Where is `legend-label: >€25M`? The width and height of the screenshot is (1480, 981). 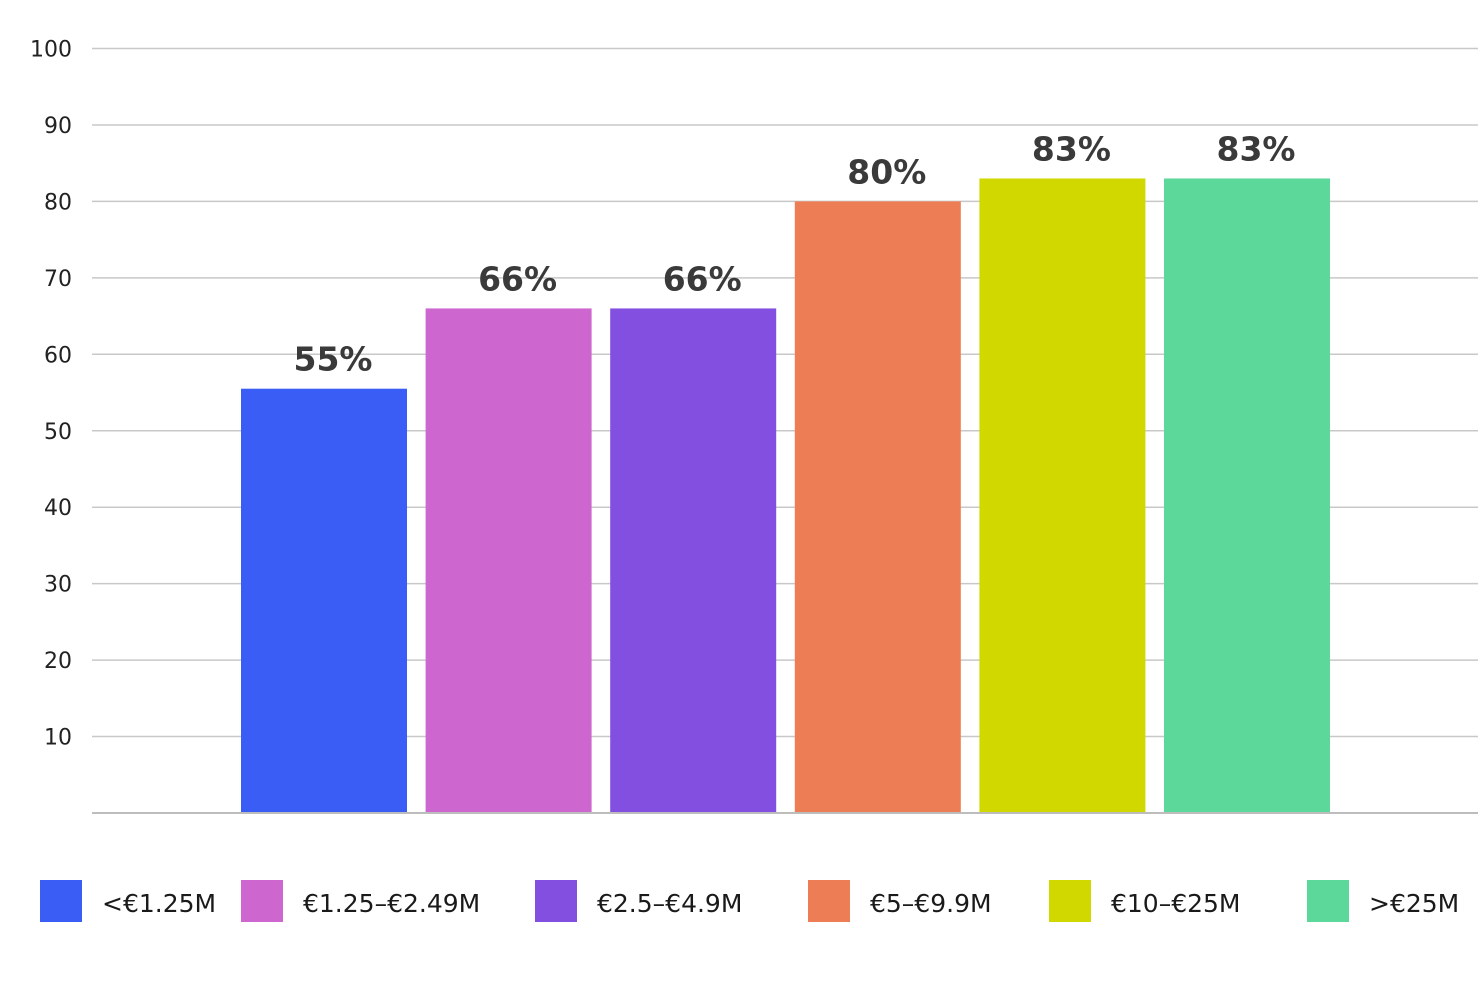
legend-label: >€25M is located at coordinates (1414, 903).